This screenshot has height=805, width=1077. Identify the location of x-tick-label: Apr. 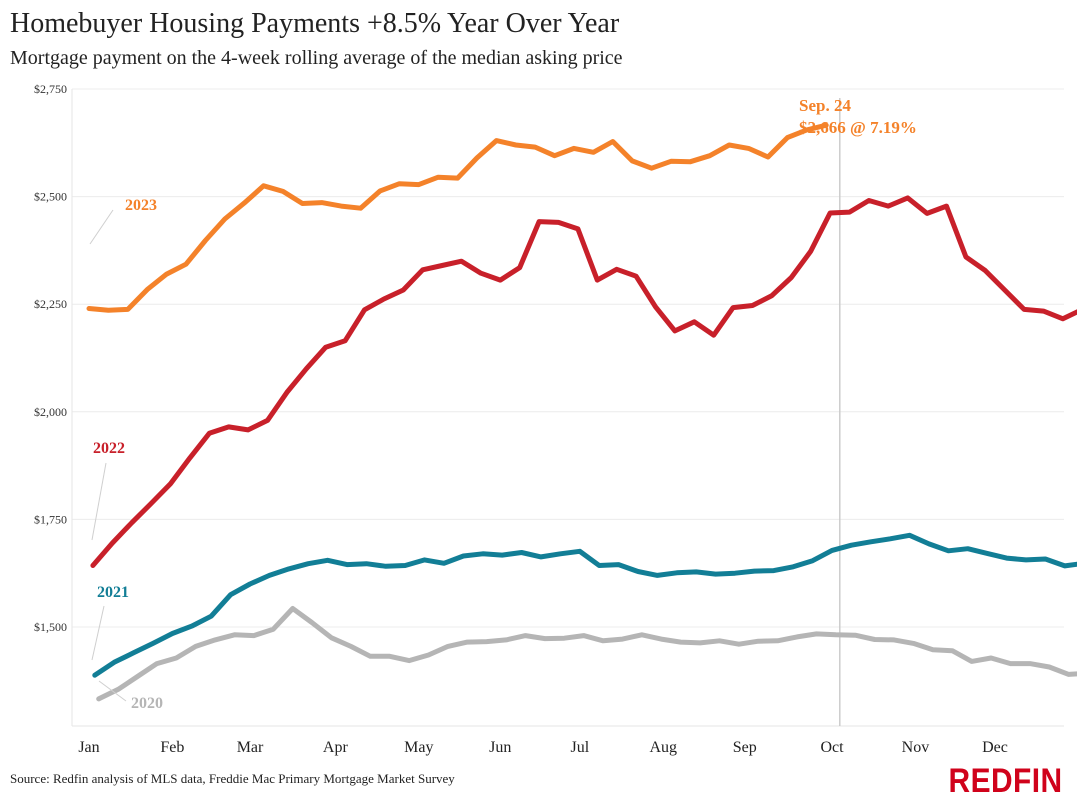
(336, 747).